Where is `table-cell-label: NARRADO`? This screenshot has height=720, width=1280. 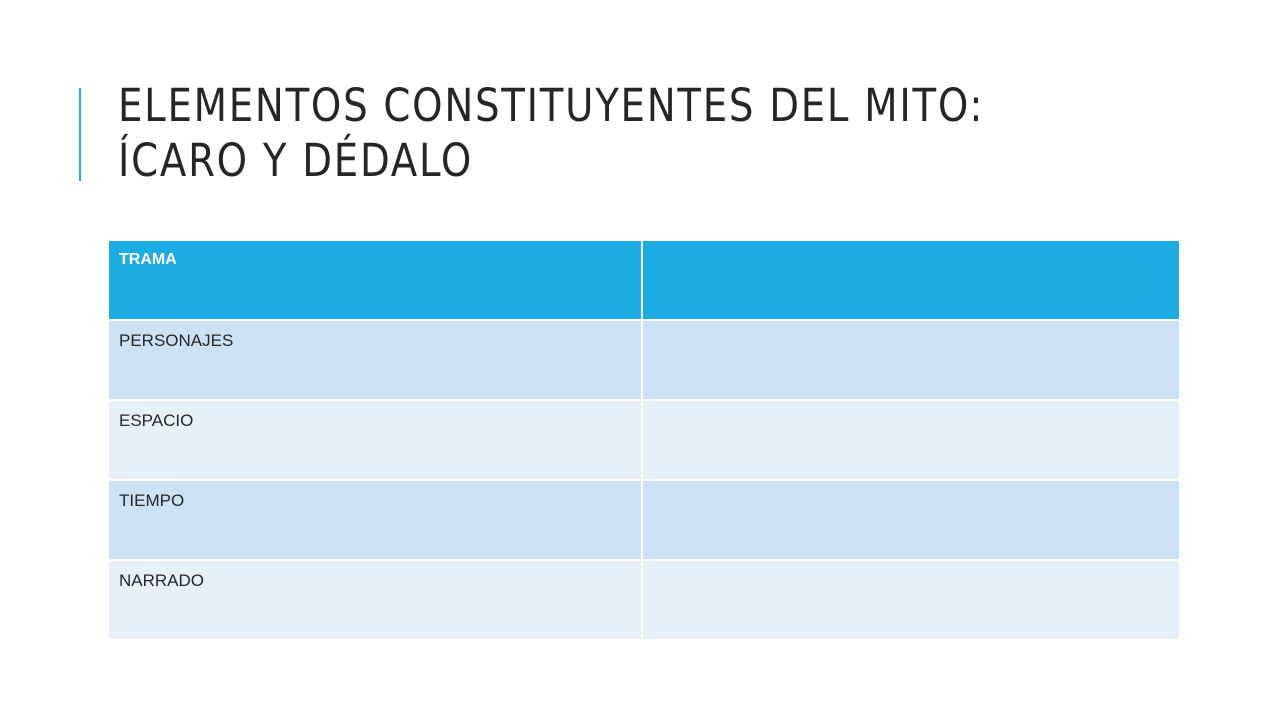
table-cell-label: NARRADO is located at coordinates (375, 600).